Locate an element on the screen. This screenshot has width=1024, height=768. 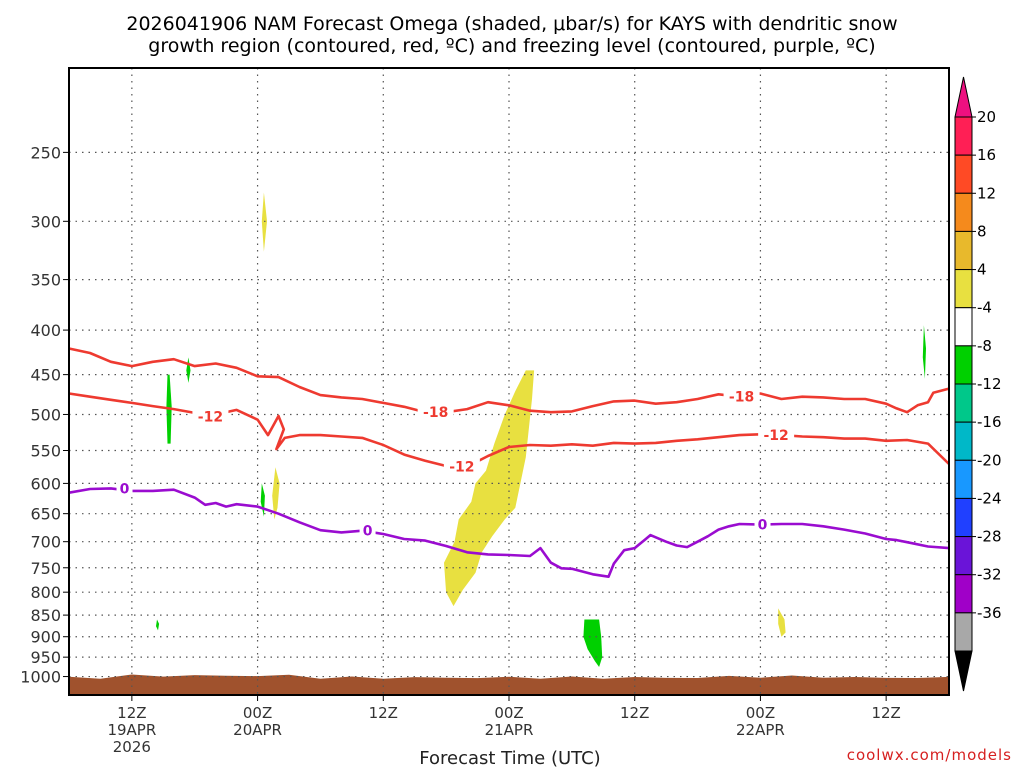
contour-label-0-0: 0 is located at coordinates (125, 489).